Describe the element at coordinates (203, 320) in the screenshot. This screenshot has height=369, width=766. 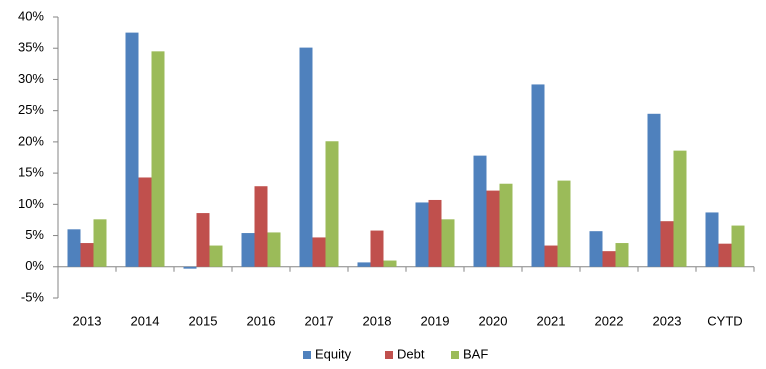
I see `x-tick-label: 2015` at that location.